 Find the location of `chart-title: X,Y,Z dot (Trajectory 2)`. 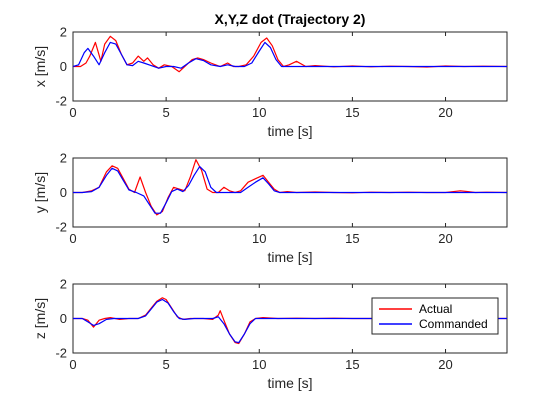

chart-title: X,Y,Z dot (Trajectory 2) is located at coordinates (290, 19).